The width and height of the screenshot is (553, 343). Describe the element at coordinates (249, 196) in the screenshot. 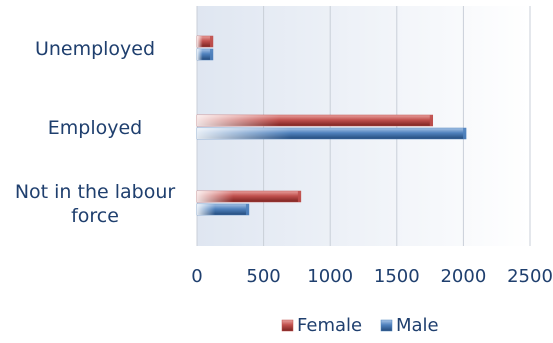

I see `bar-highlight-female-not-in-the-labour-force` at that location.